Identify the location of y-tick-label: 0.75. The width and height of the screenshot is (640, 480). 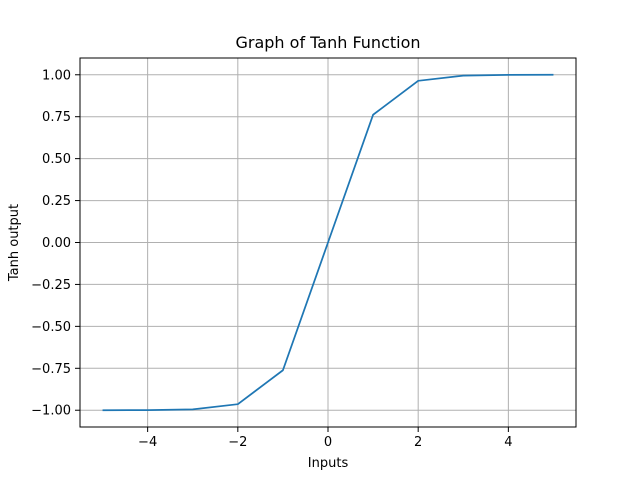
(56, 117).